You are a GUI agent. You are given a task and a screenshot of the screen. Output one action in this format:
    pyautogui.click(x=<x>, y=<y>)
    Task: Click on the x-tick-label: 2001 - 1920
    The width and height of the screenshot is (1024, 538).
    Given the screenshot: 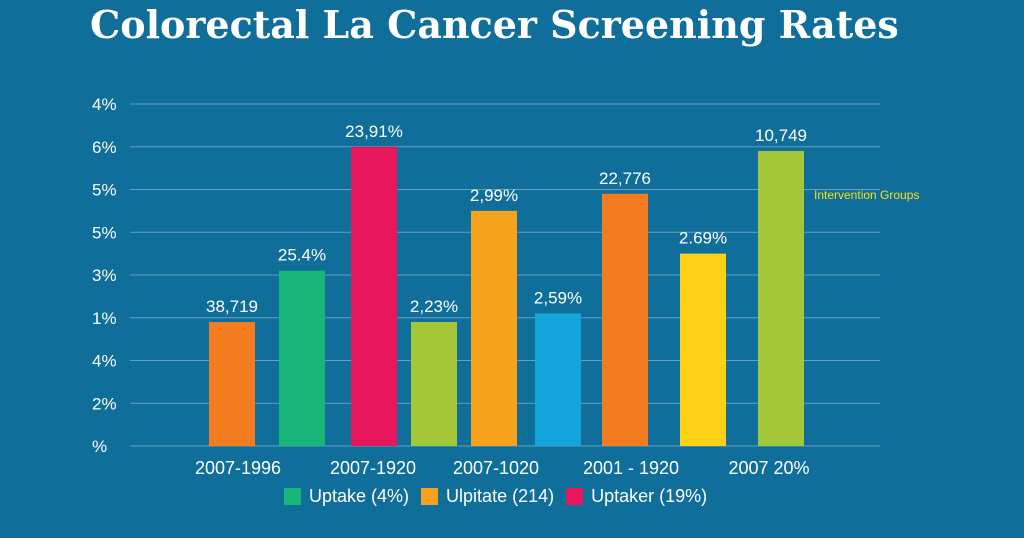 What is the action you would take?
    pyautogui.click(x=631, y=468)
    